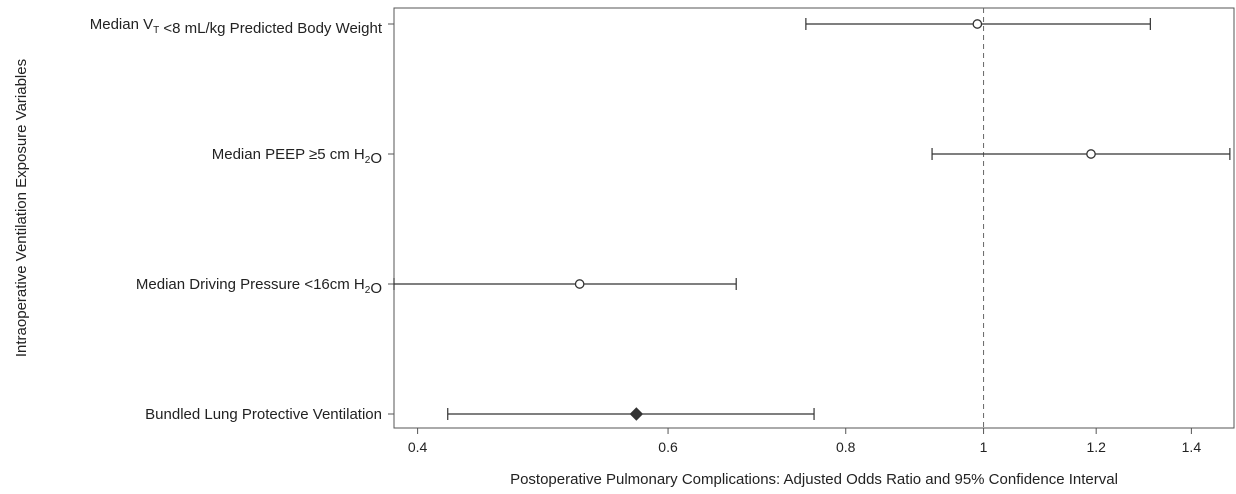 This screenshot has height=494, width=1236. What do you see at coordinates (391, 219) in the screenshot?
I see `y-axis-ticks` at bounding box center [391, 219].